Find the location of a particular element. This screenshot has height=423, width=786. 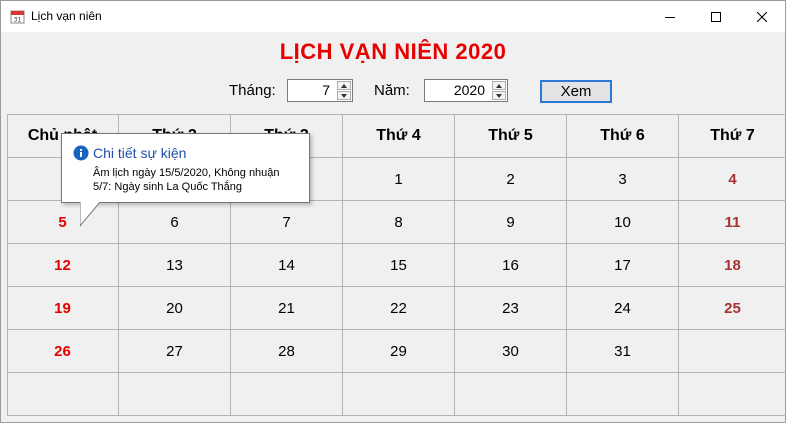

tooltip-pointer is located at coordinates (90, 214).